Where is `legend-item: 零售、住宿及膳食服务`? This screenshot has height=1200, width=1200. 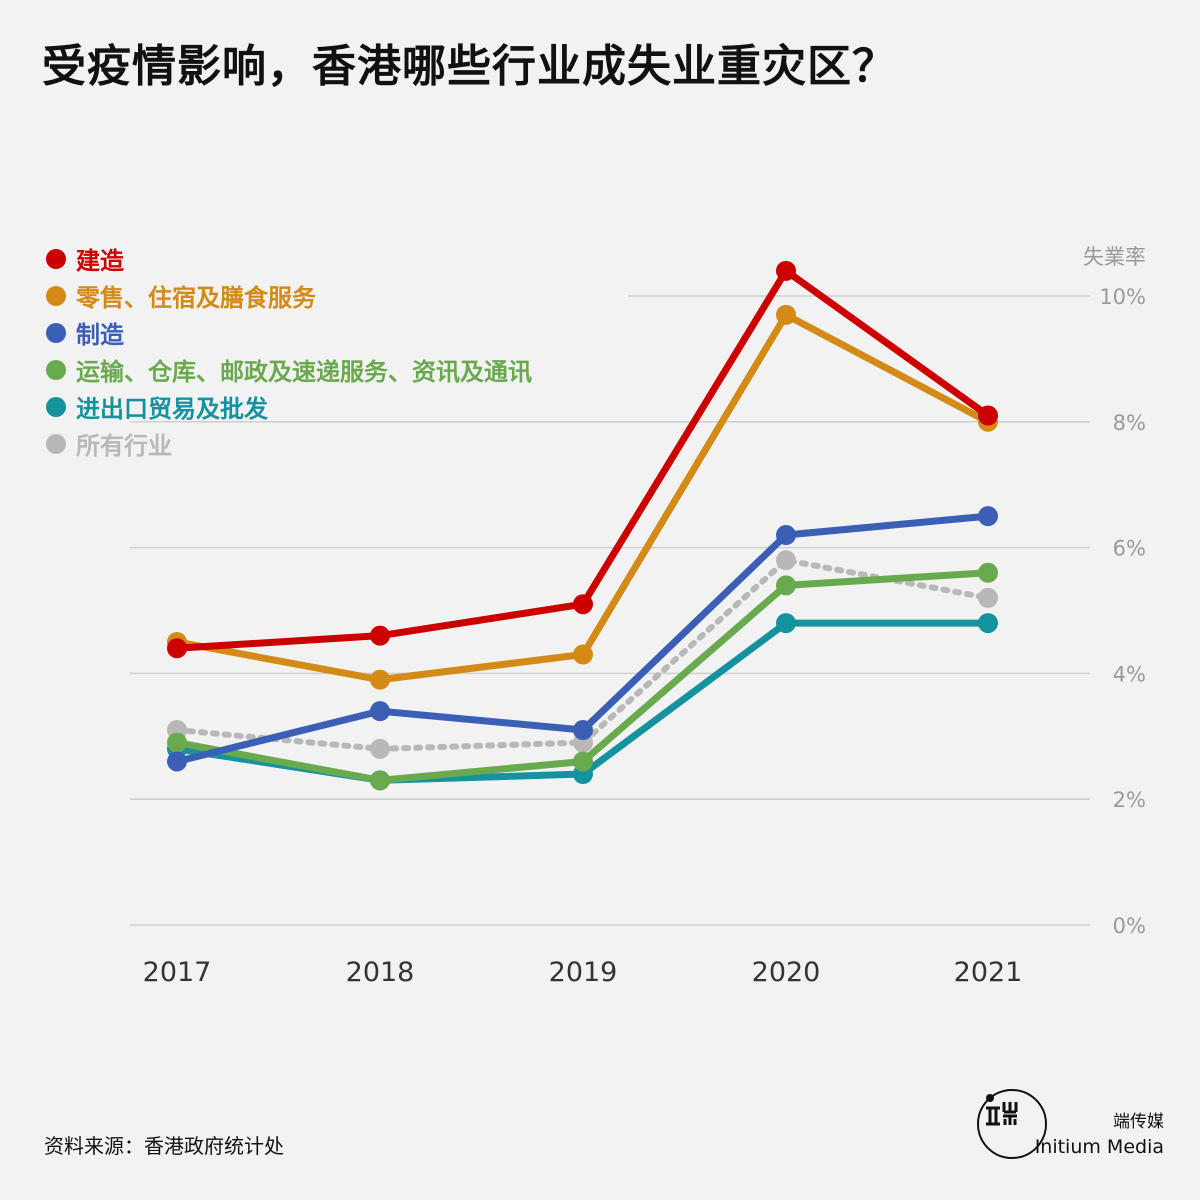
legend-item: 零售、住宿及膳食服务 is located at coordinates (289, 295).